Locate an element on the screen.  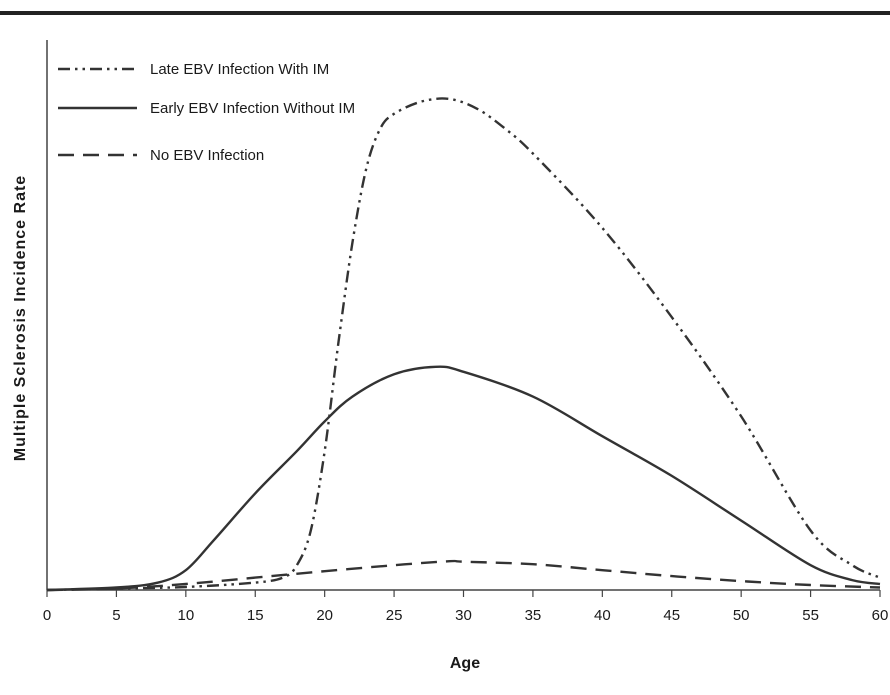
x-tick-label: 50 is located at coordinates (741, 615).